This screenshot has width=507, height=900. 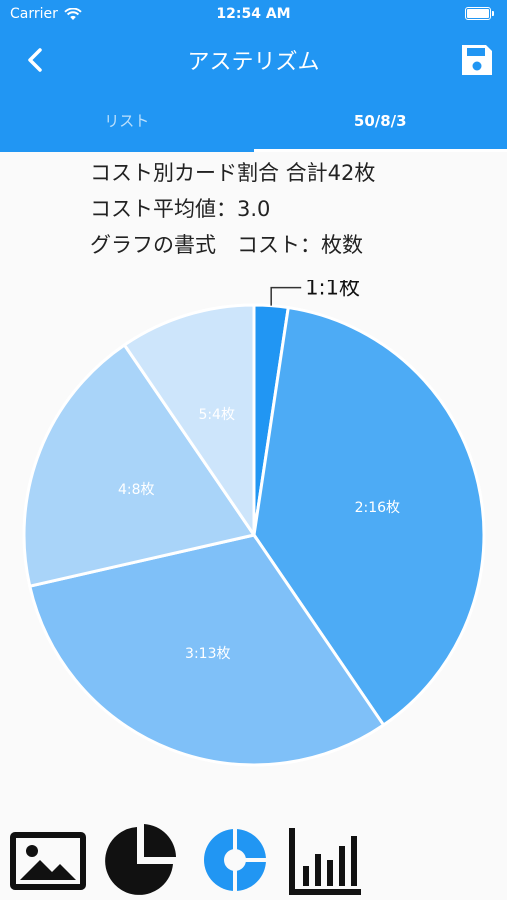 I want to click on tab-list: リスト, so click(x=127, y=121).